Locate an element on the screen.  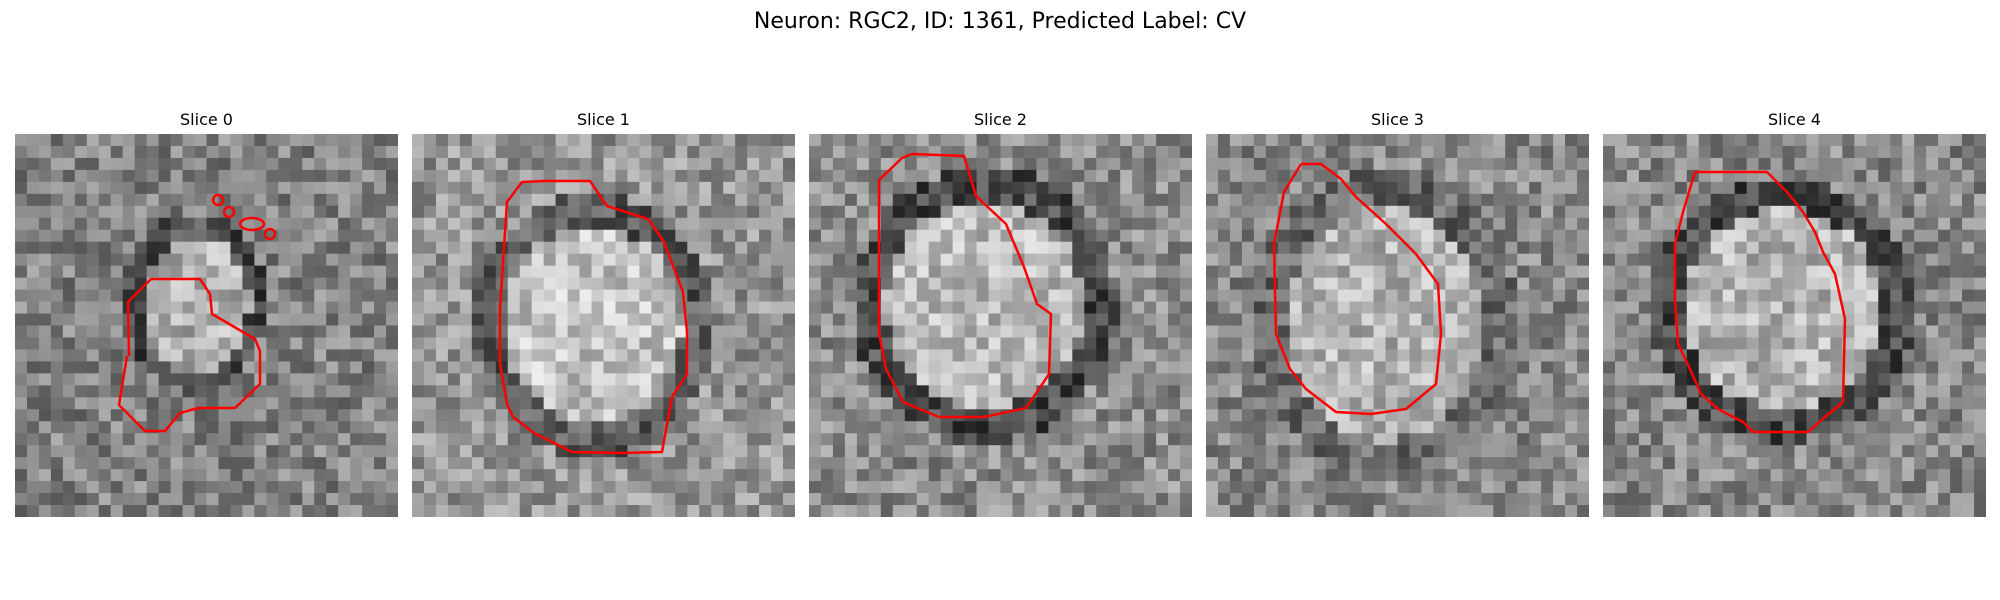
slice-title: Slice 4 is located at coordinates (1794, 119).